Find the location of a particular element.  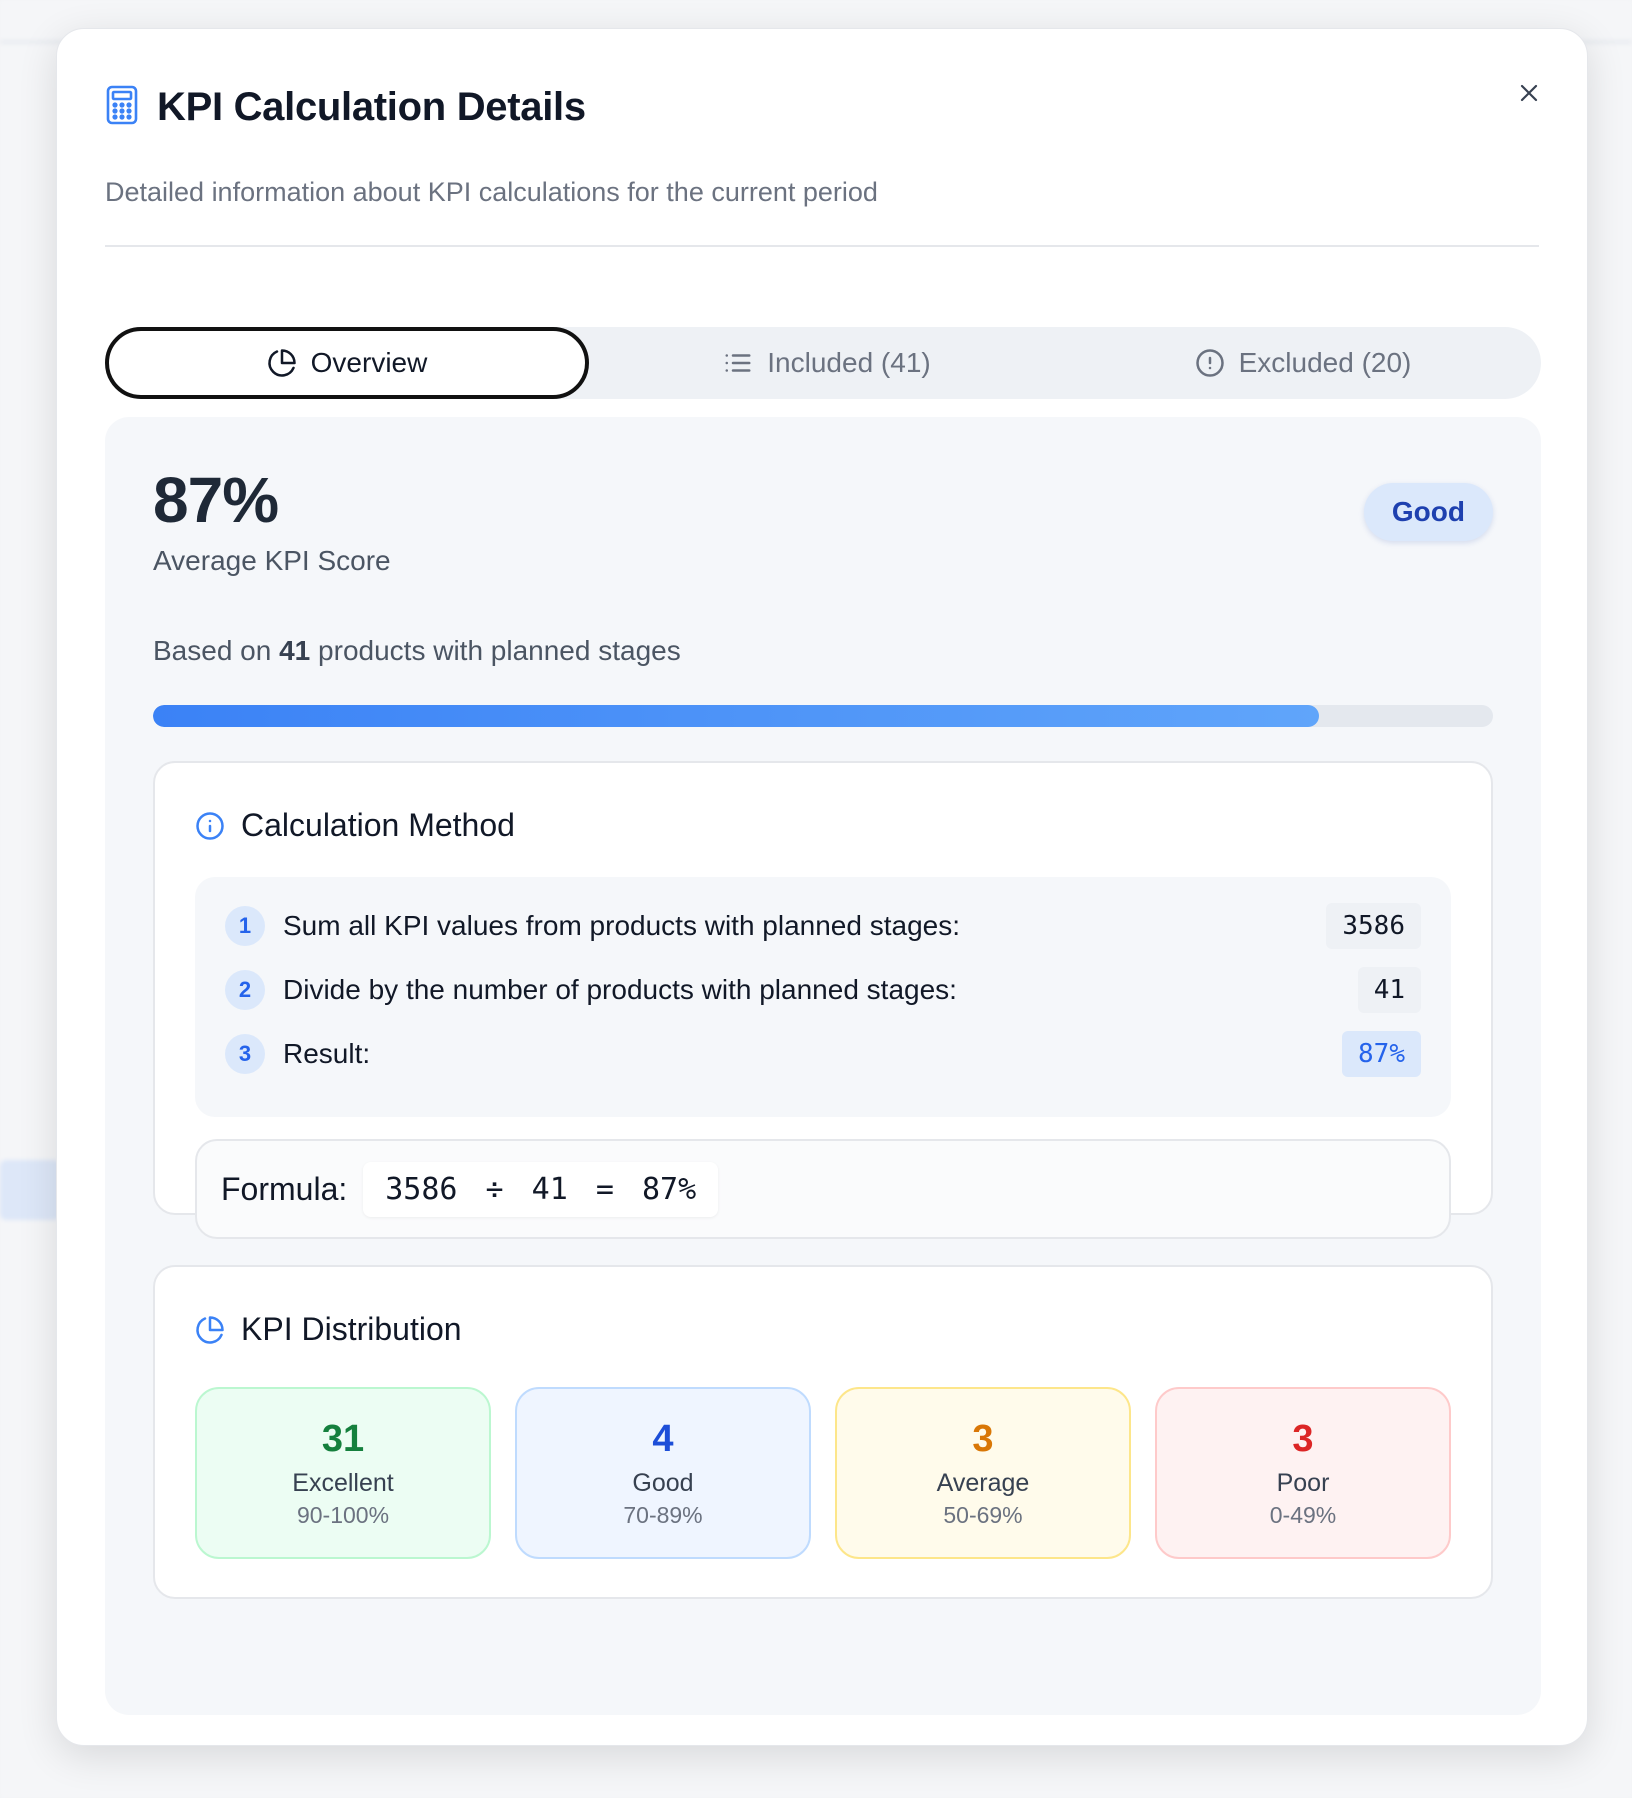

dialog-header: KPI Calculation Details is located at coordinates (345, 107).